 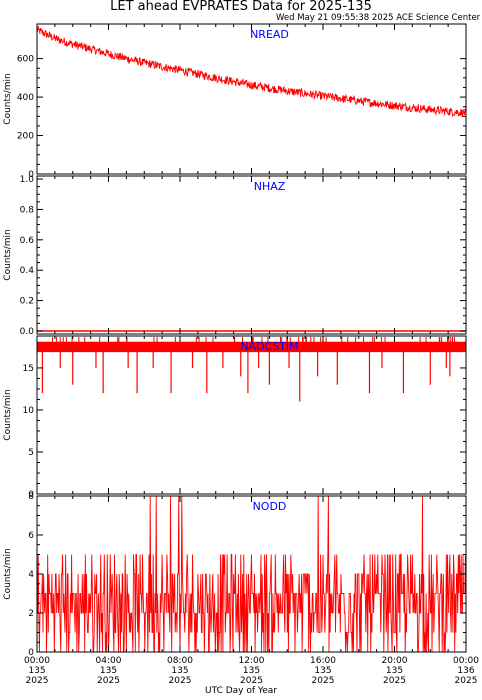 I want to click on y-tick-label: 8, so click(x=31, y=497).